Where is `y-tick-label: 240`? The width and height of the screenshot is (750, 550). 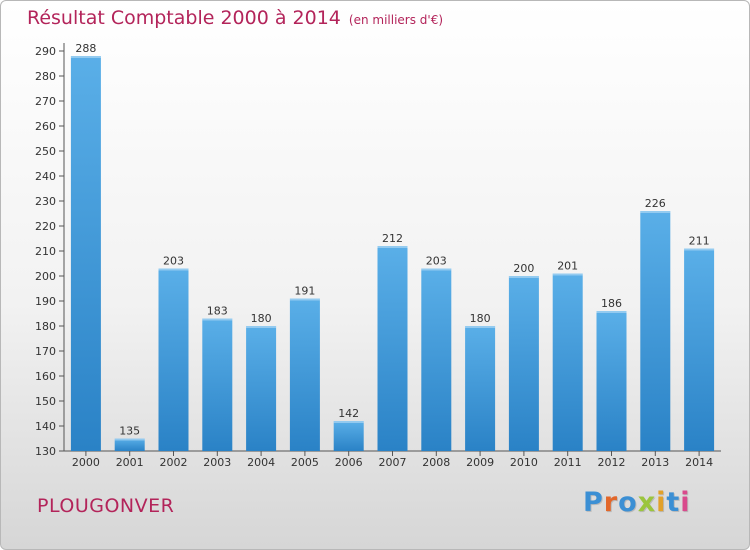 y-tick-label: 240 is located at coordinates (45, 176).